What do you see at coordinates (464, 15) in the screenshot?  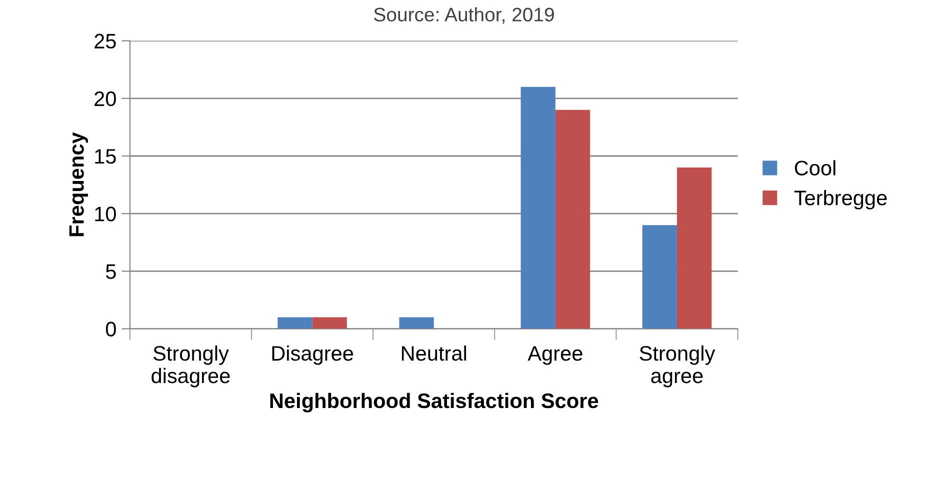 I see `source-note: Source: Author, 2019` at bounding box center [464, 15].